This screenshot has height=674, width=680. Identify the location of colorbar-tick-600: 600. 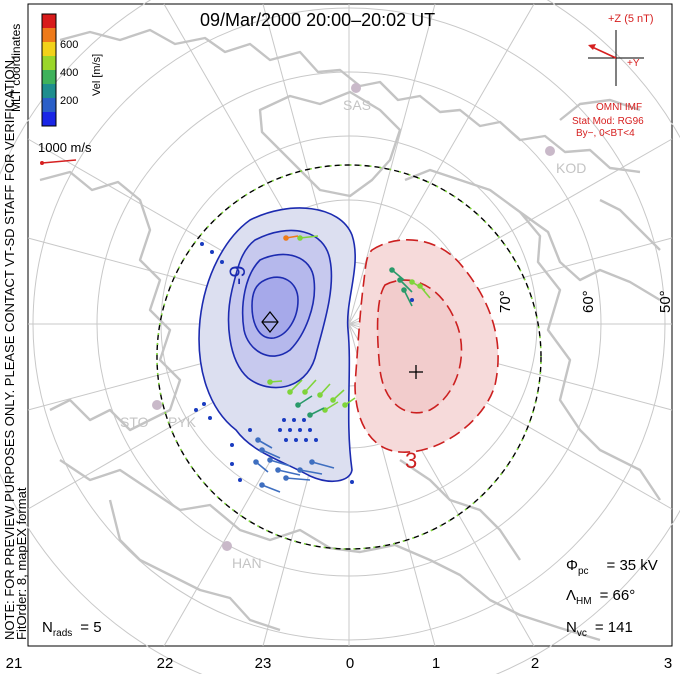
(69, 45).